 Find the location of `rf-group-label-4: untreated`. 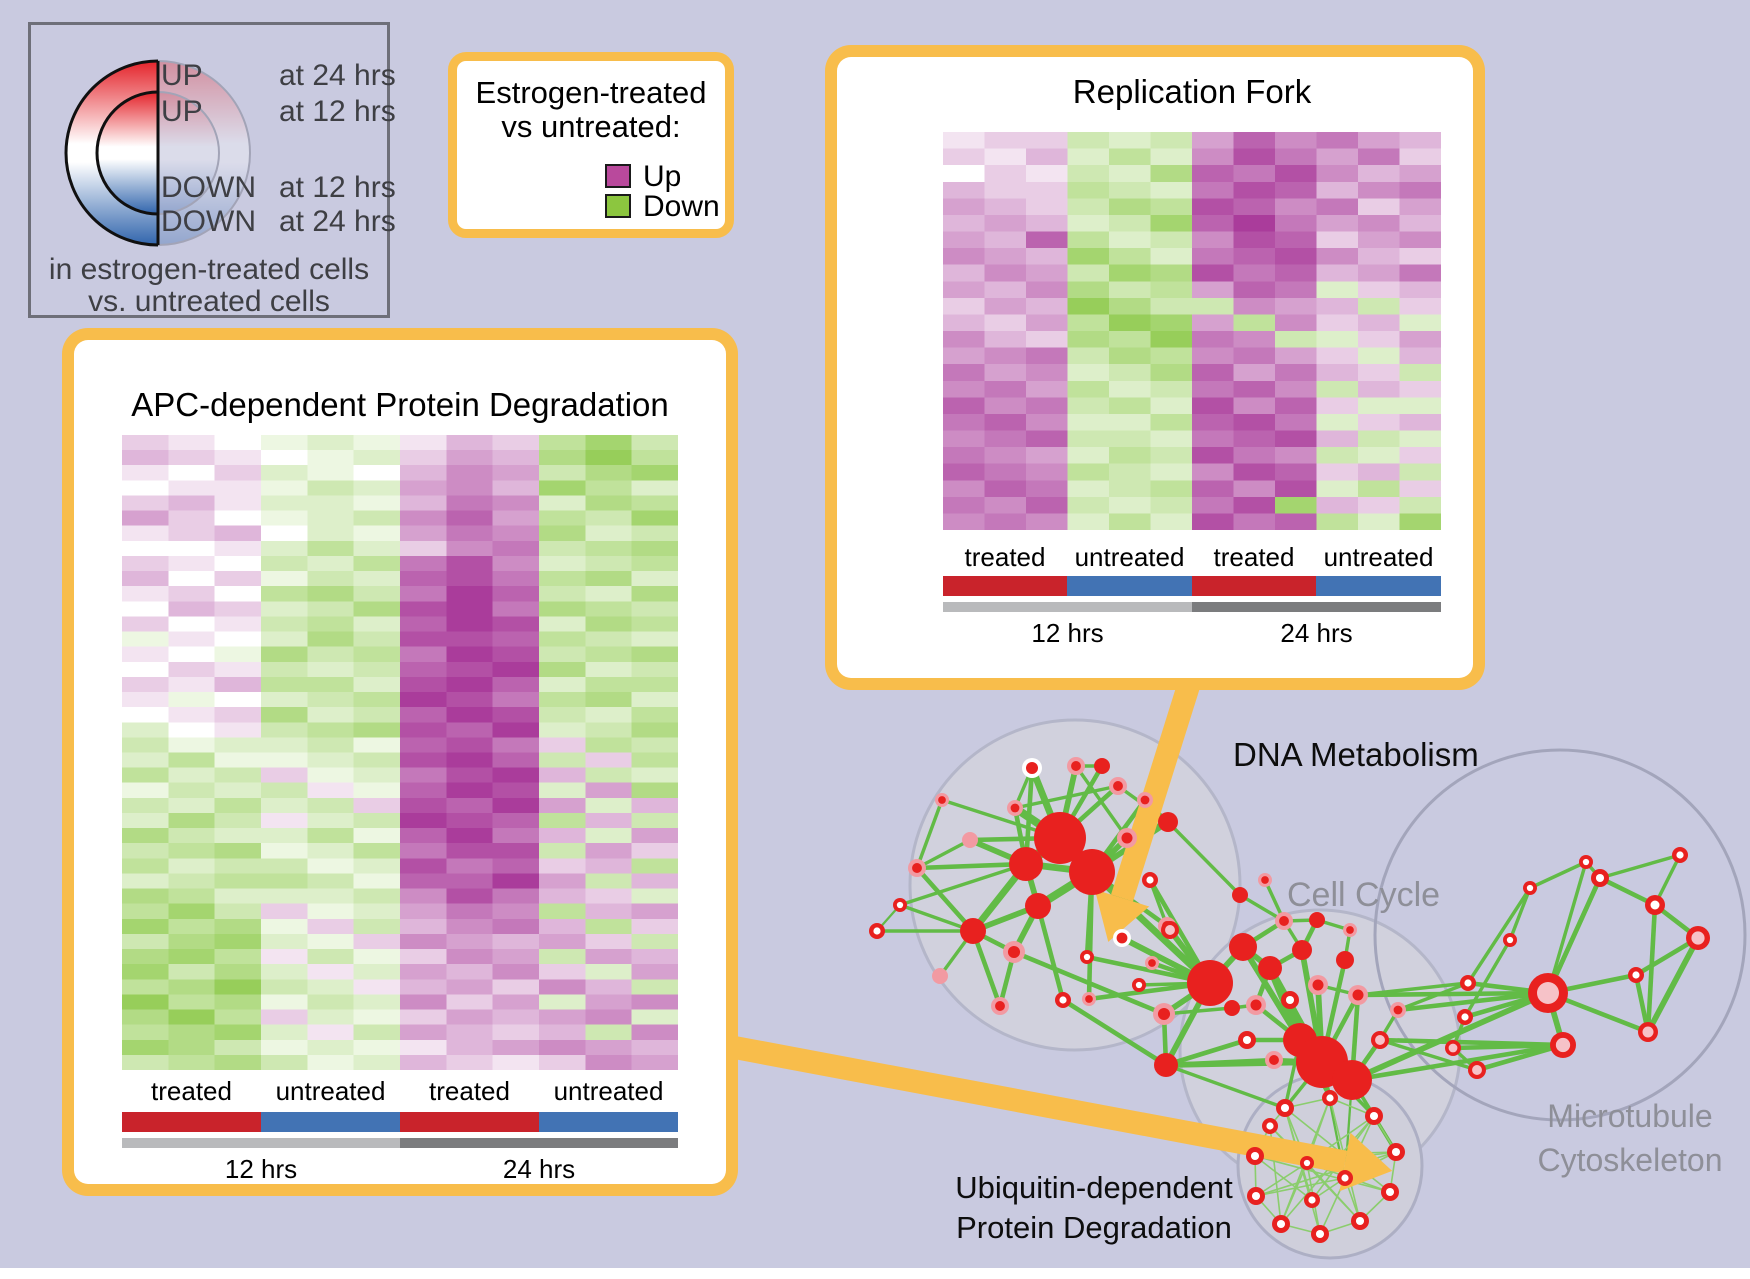

rf-group-label-4: untreated is located at coordinates (1378, 557).